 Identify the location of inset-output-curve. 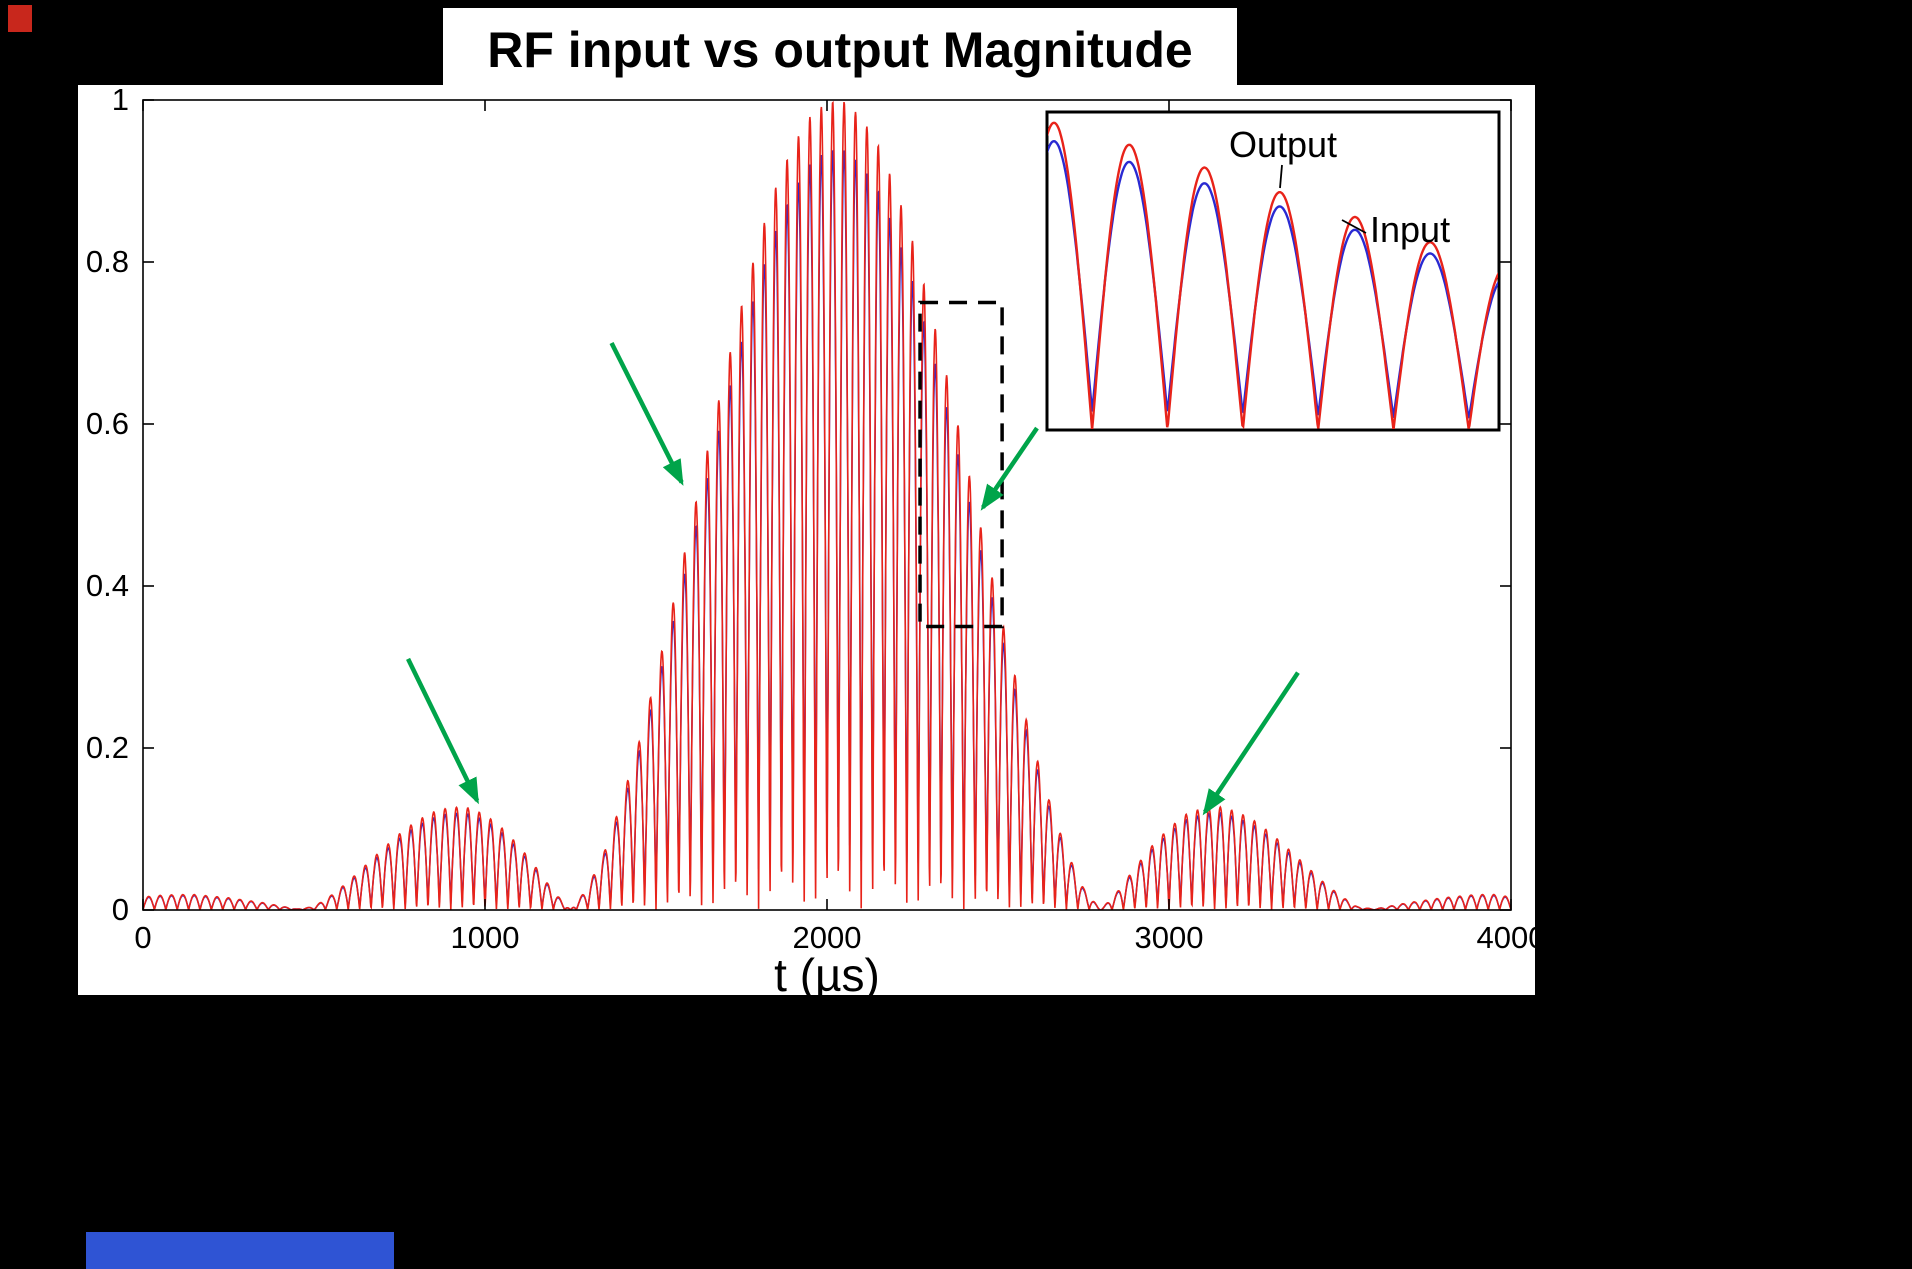
(1273, 275).